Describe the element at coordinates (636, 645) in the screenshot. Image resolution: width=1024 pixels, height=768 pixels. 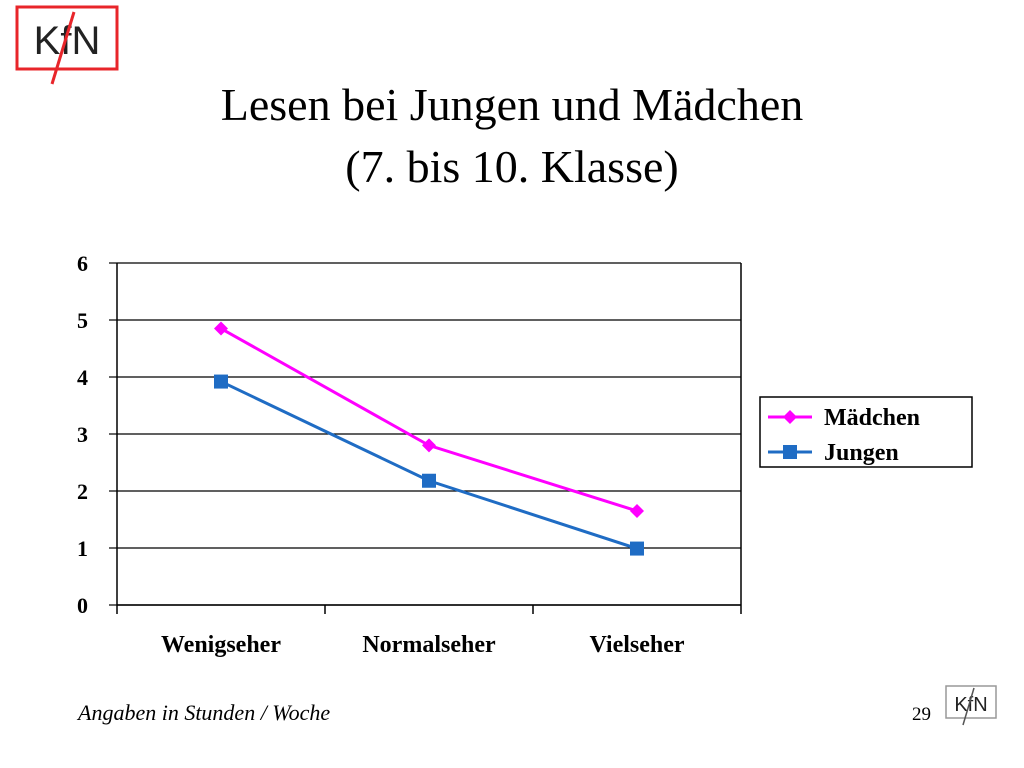
I see `category-label-vielseher: Vielseher` at that location.